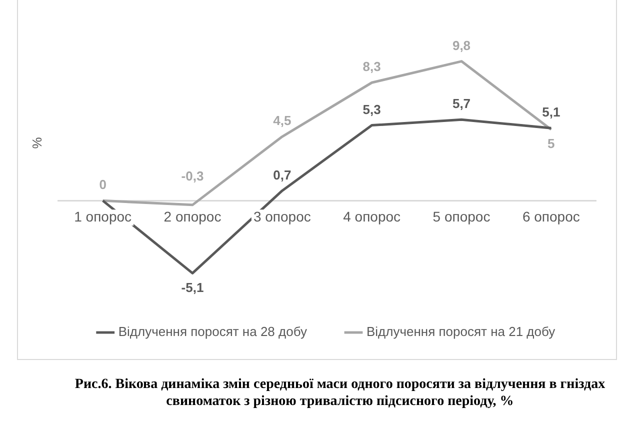  What do you see at coordinates (461, 216) in the screenshot?
I see `x-tick-label: 5 опорос` at bounding box center [461, 216].